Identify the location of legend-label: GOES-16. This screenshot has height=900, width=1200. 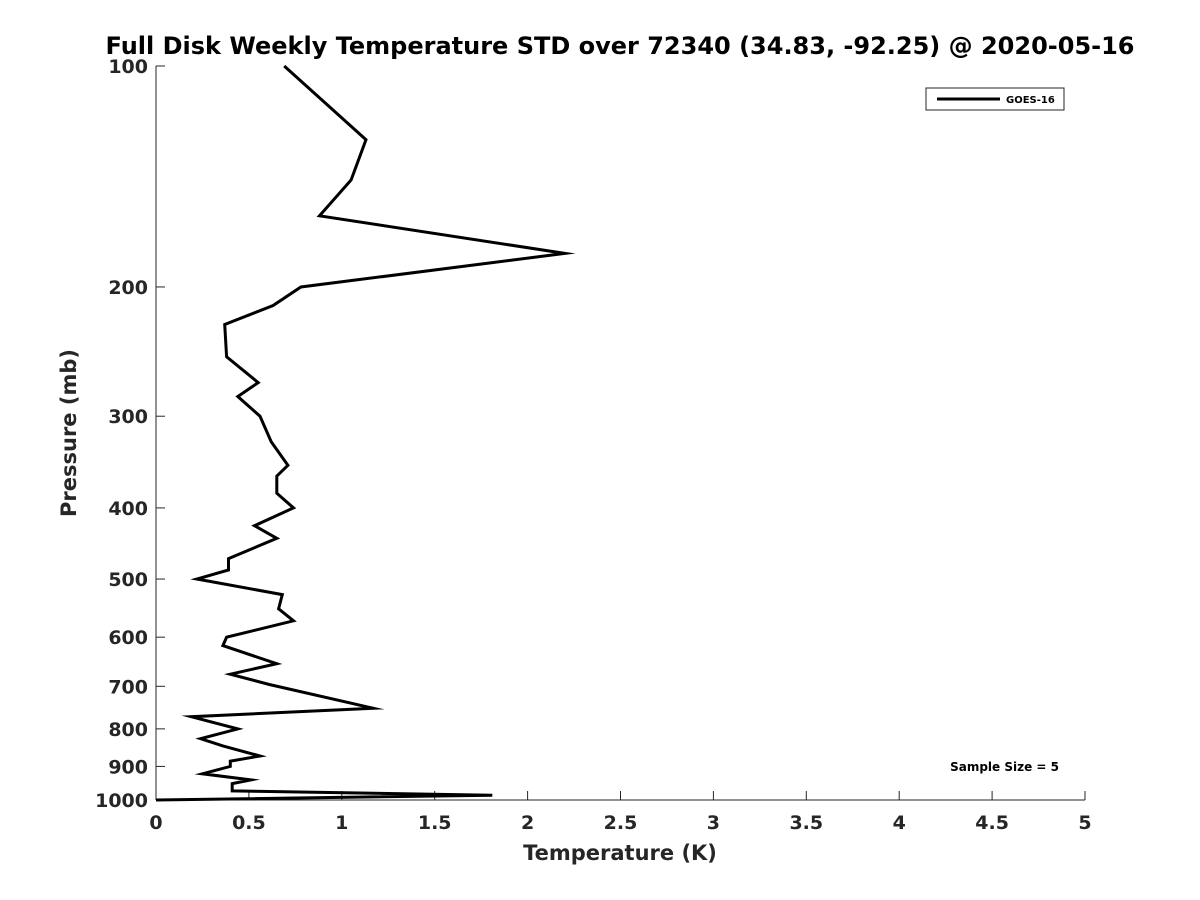
(1030, 100).